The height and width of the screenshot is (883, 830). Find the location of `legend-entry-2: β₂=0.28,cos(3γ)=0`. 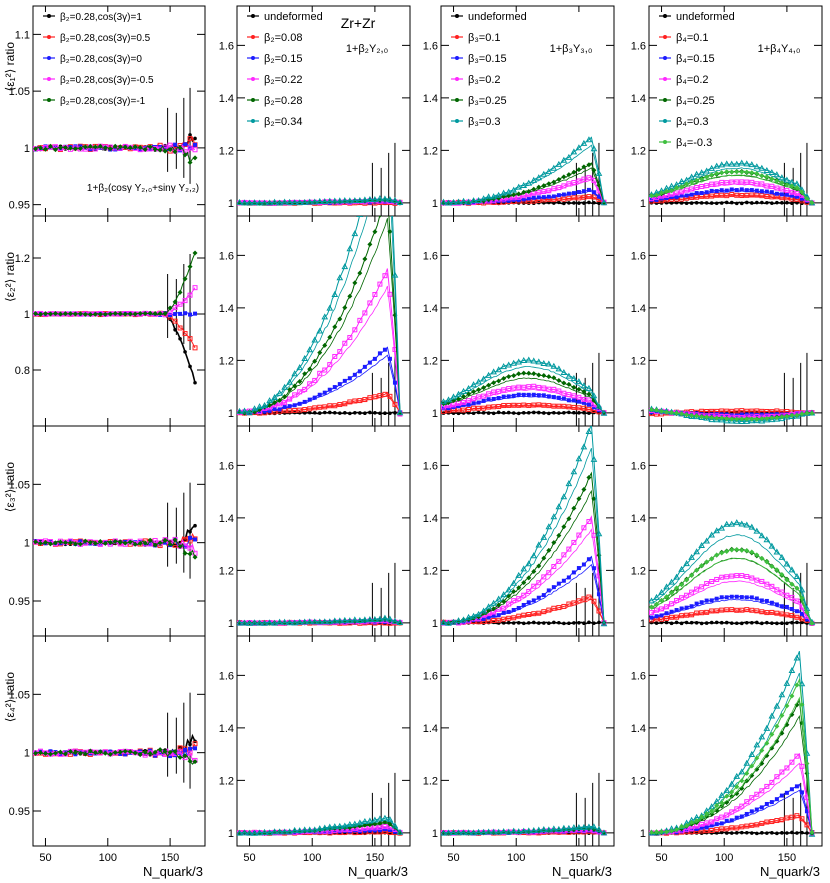

legend-entry-2: β₂=0.28,cos(3γ)=0 is located at coordinates (101, 59).